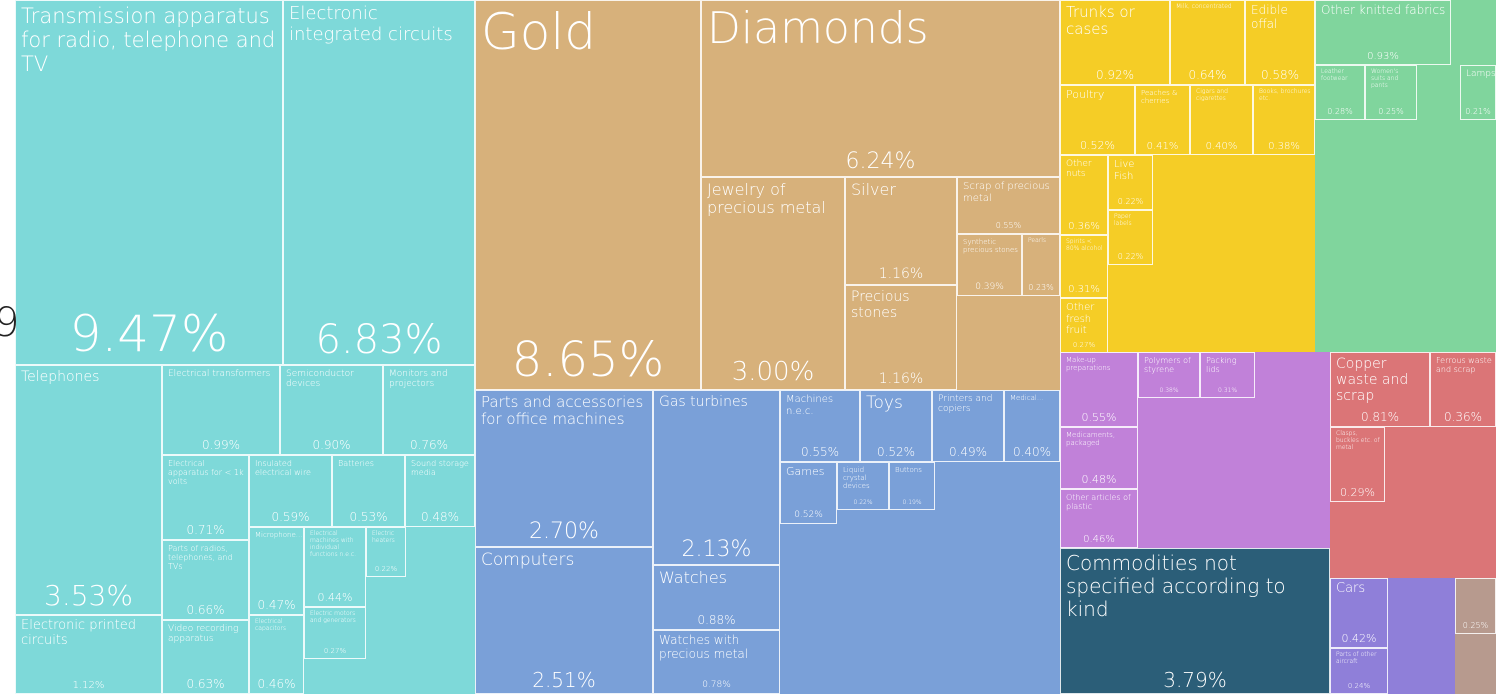 Image resolution: width=1496 pixels, height=694 pixels. Describe the element at coordinates (716, 477) in the screenshot. I see `tile: Gas turbines 2.13%` at that location.